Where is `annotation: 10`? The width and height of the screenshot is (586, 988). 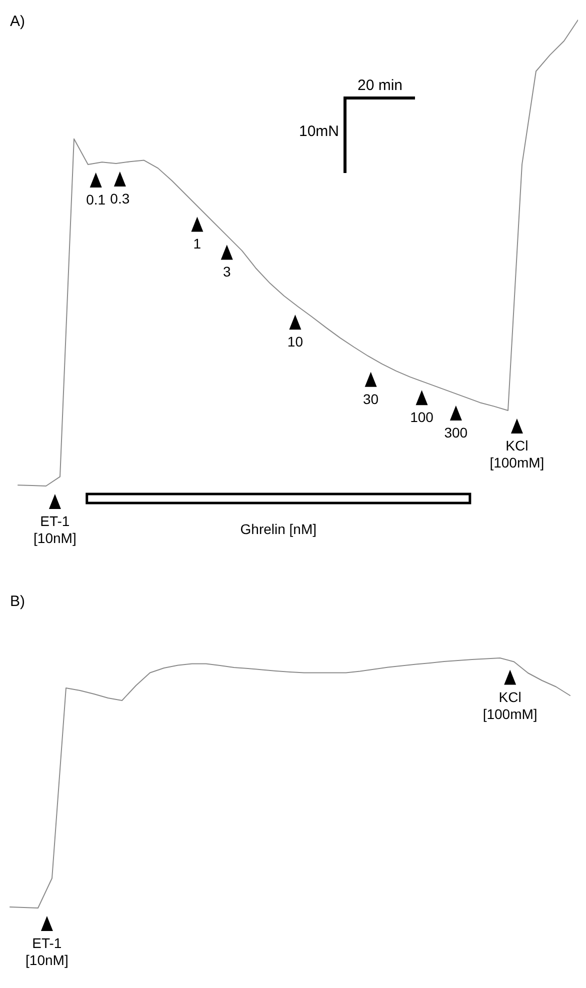 annotation: 10 is located at coordinates (295, 342).